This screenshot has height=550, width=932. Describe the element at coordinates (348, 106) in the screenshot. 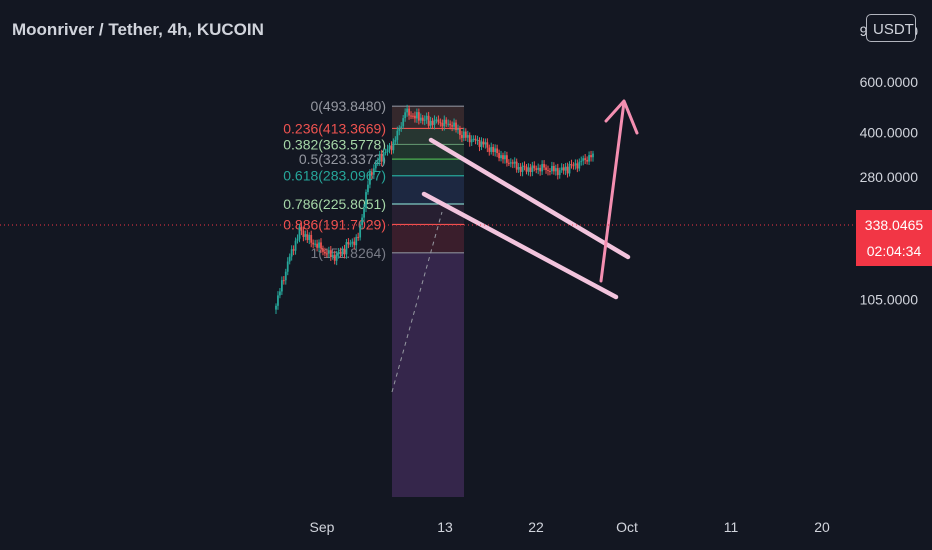

I see `fib-level-label: 0(493.8480)` at that location.